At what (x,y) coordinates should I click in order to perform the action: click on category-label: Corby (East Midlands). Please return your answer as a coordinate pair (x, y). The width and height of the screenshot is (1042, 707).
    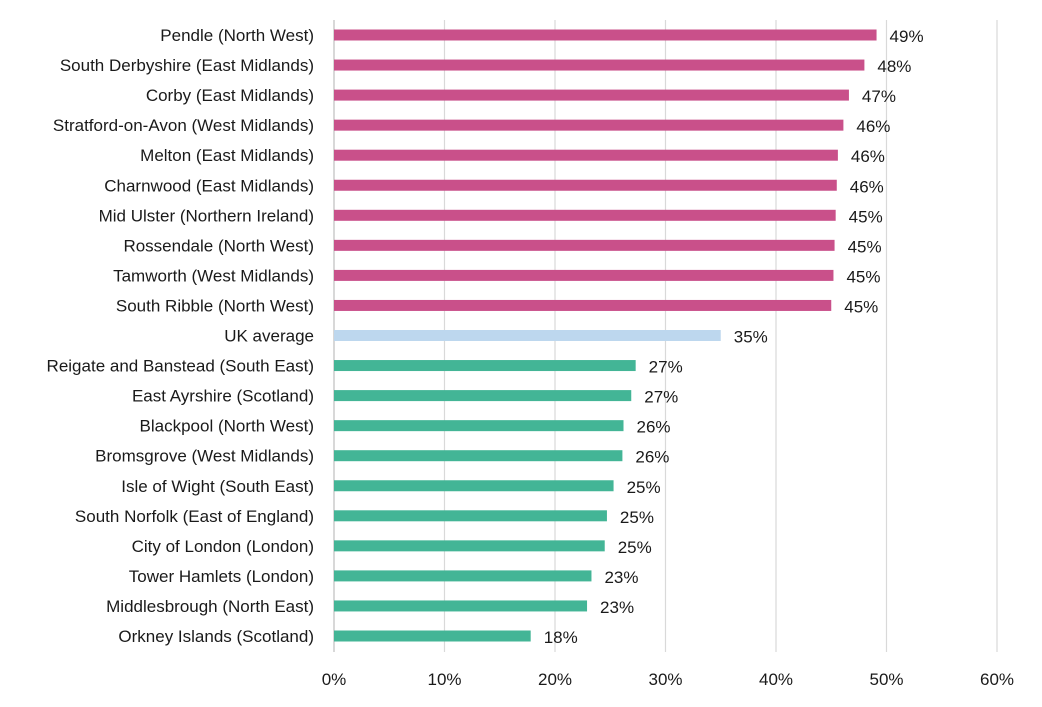
    Looking at the image, I should click on (230, 95).